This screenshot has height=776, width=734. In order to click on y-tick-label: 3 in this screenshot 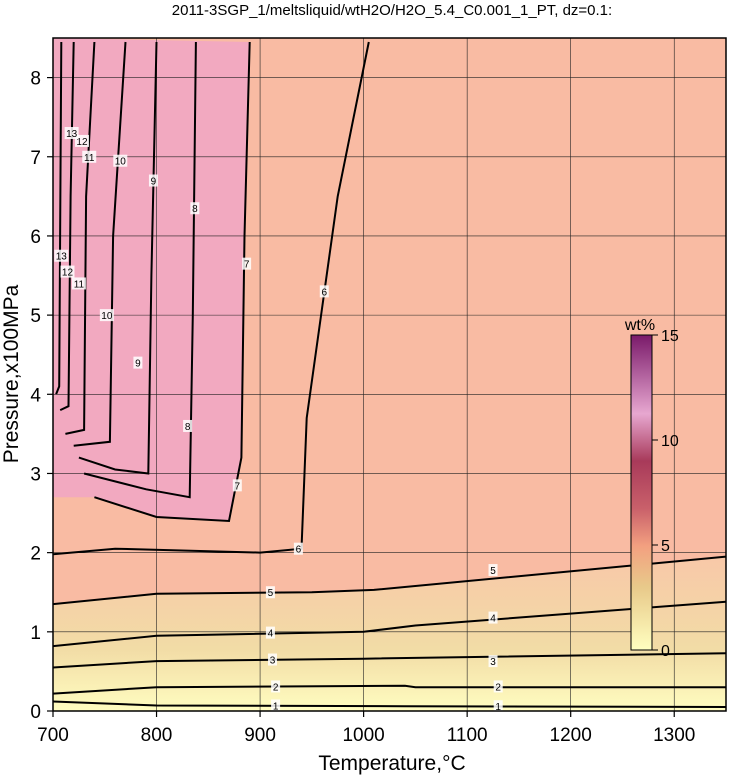, I will do `click(35, 474)`.